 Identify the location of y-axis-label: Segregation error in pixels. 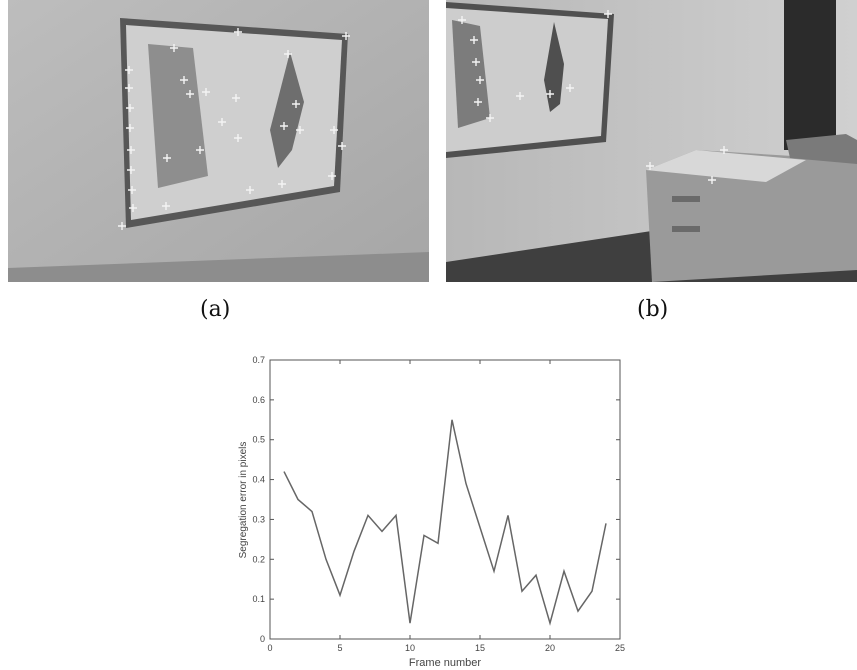
(243, 500).